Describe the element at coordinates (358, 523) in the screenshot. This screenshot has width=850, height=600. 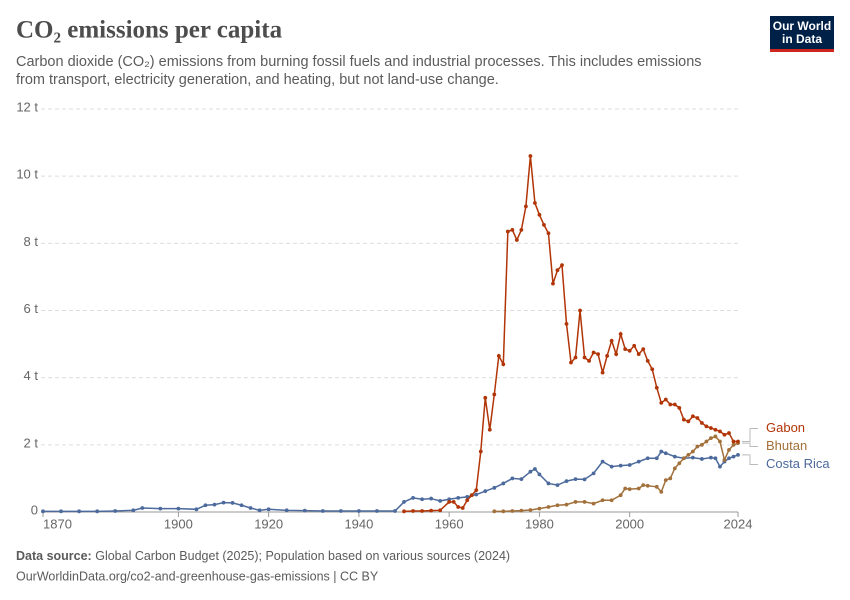
I see `x-tick-label: 1940` at that location.